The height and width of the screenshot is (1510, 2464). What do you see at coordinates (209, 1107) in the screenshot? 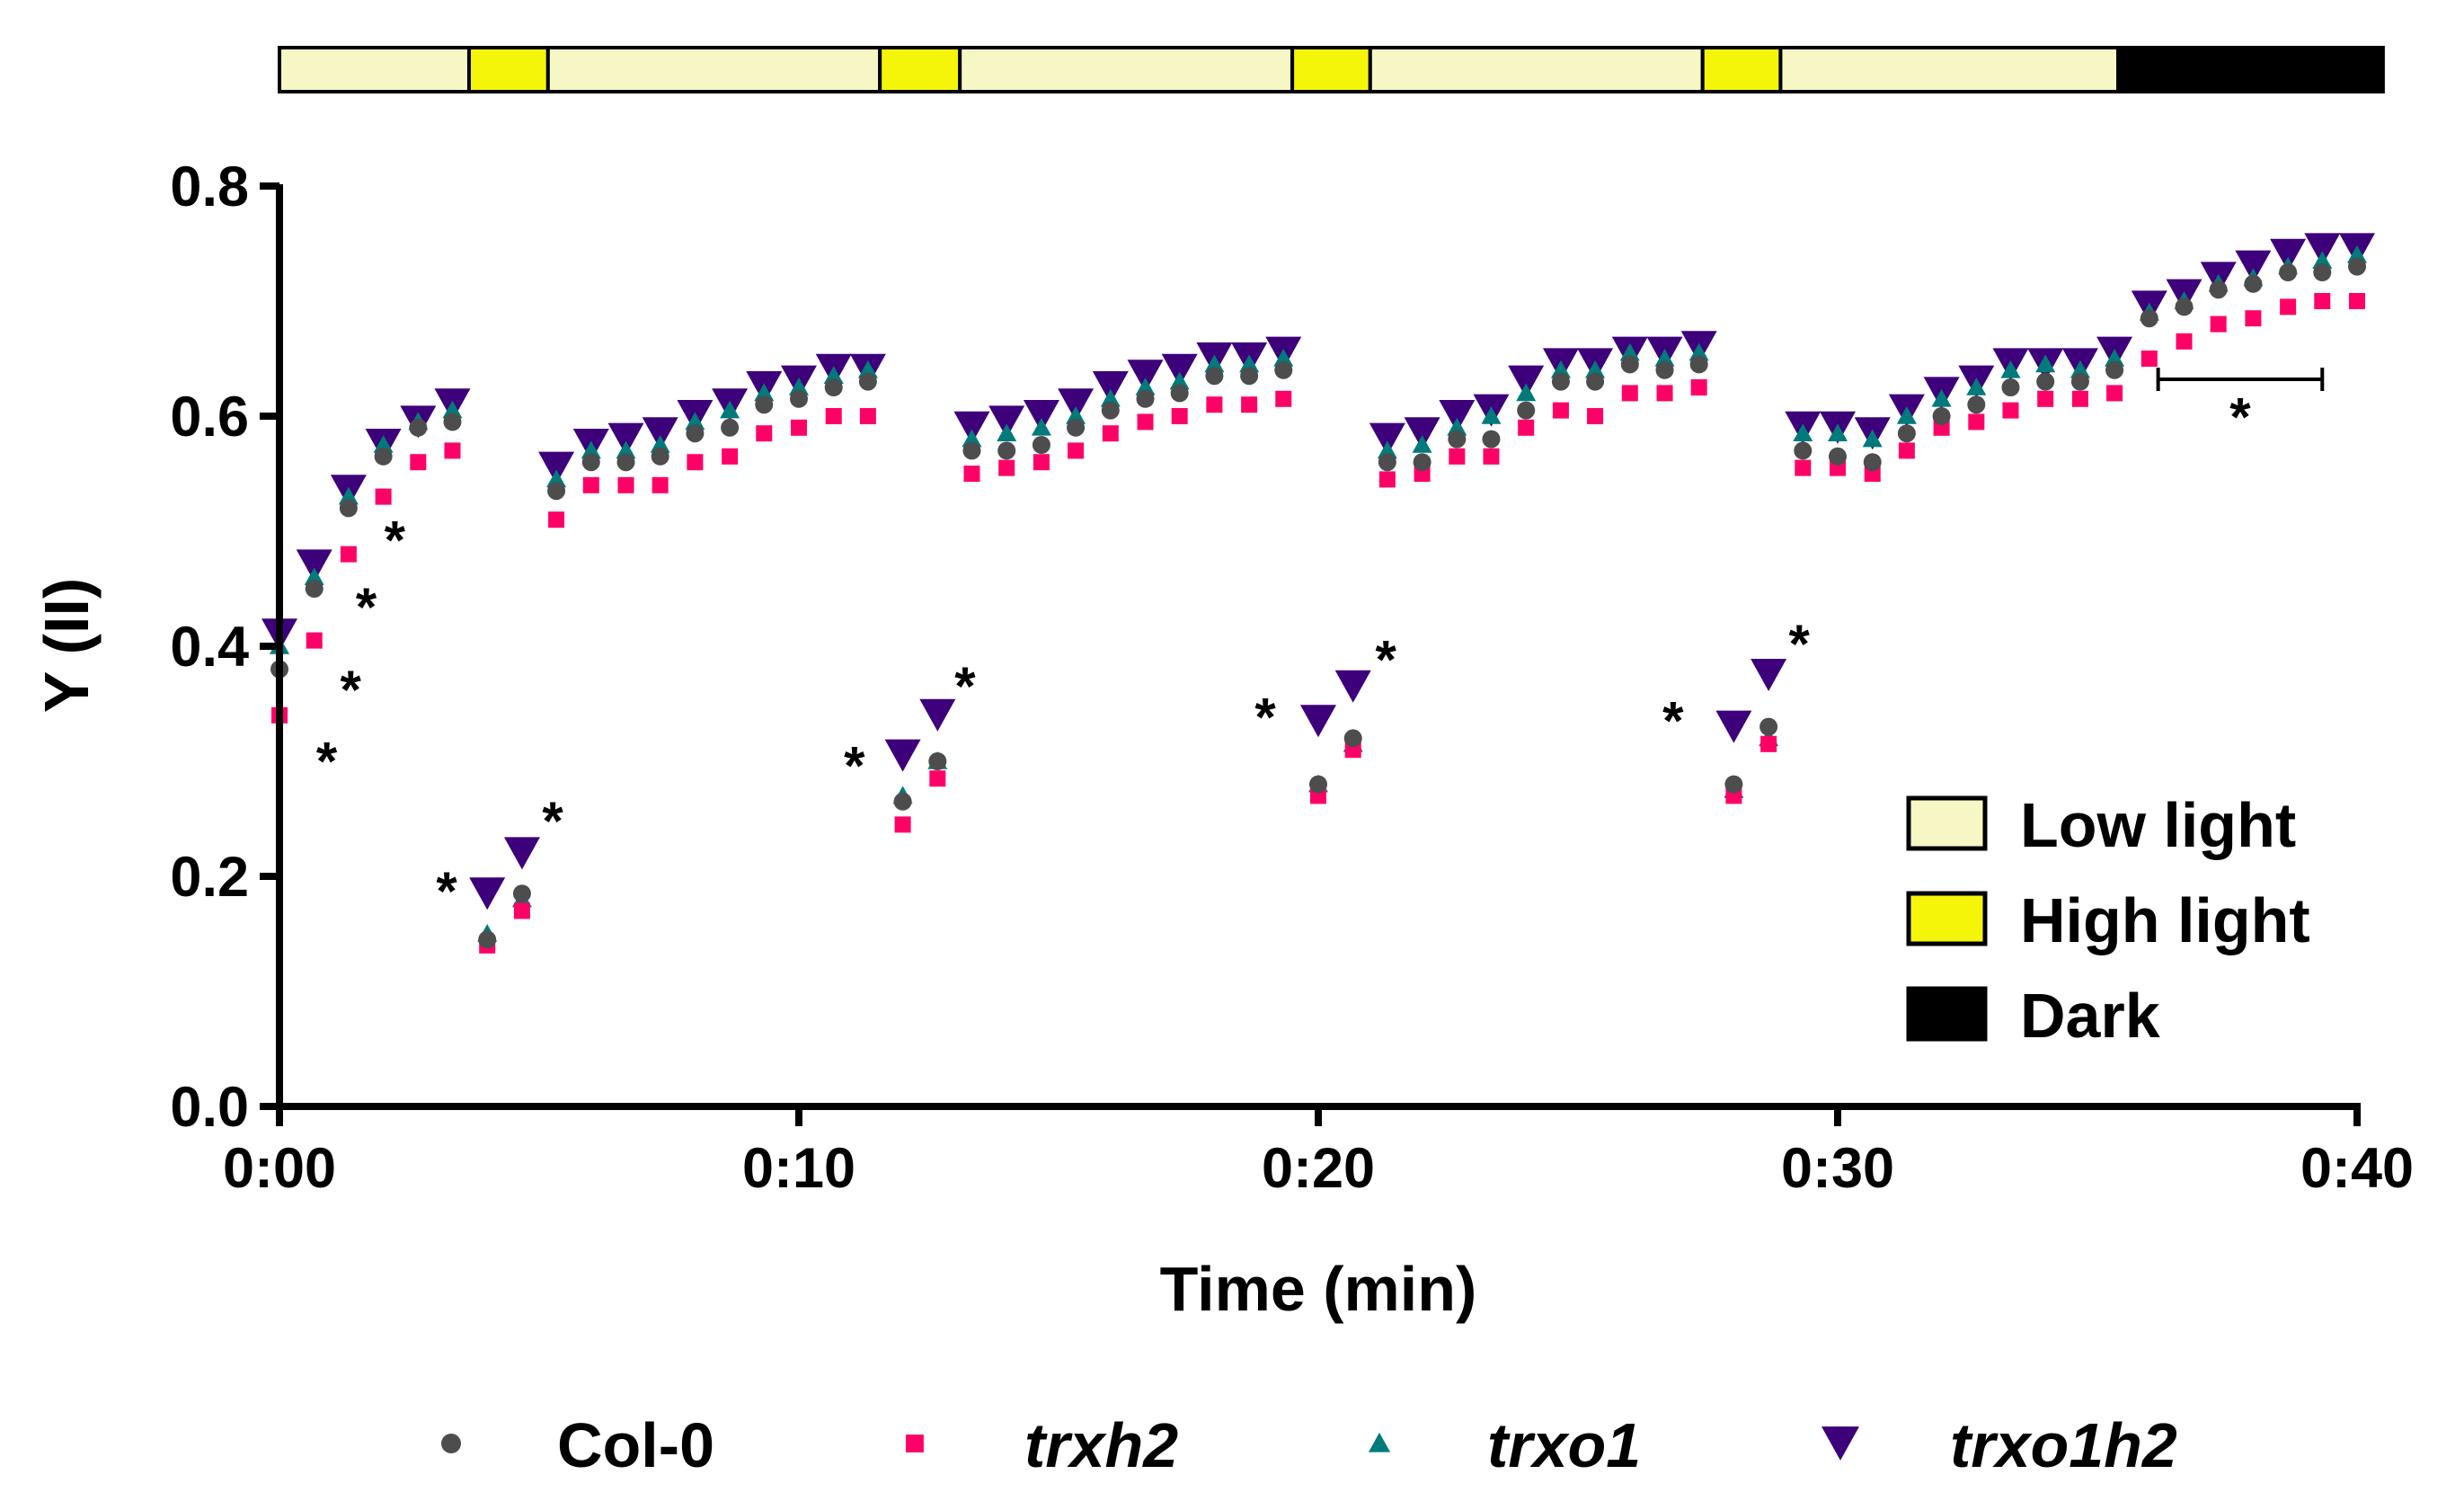
I see `y-tick-label: 0.0` at bounding box center [209, 1107].